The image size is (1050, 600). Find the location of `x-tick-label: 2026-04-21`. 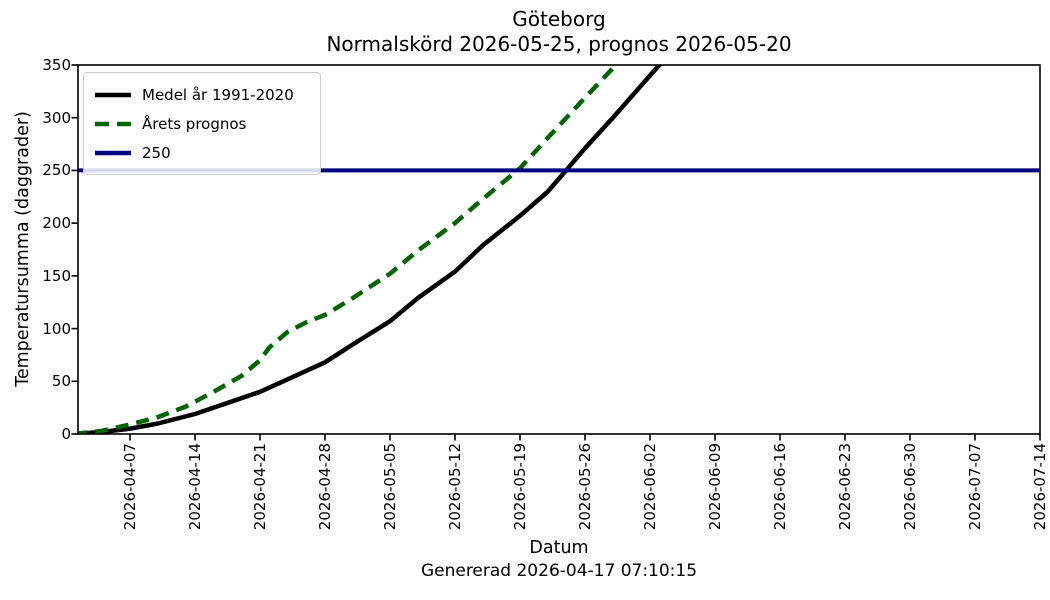

x-tick-label: 2026-04-21 is located at coordinates (260, 487).